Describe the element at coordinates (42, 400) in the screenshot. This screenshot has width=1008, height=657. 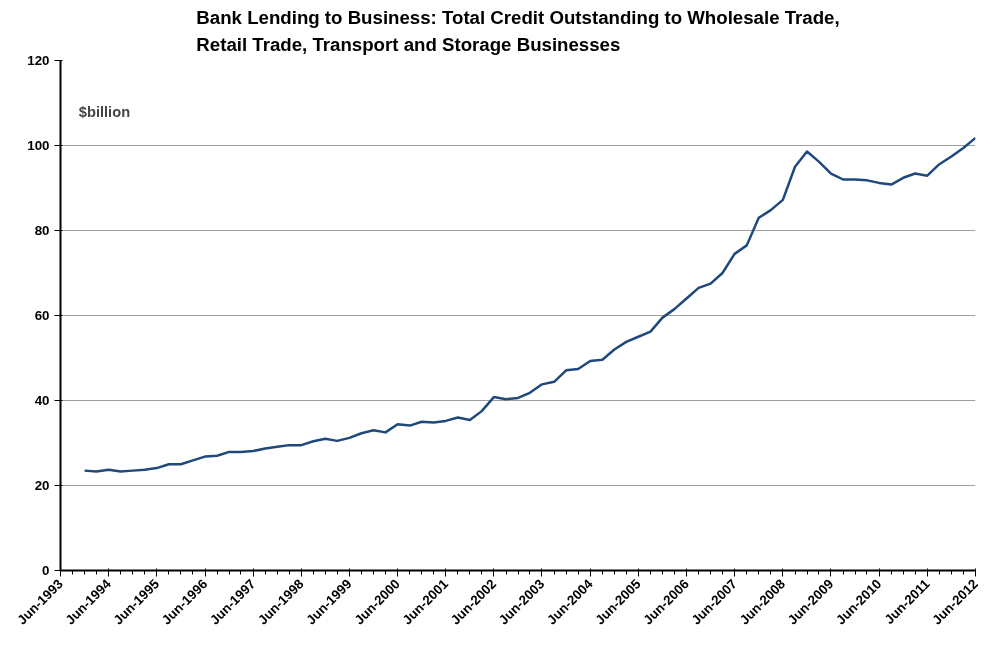
I see `y-tick-label: 40` at that location.